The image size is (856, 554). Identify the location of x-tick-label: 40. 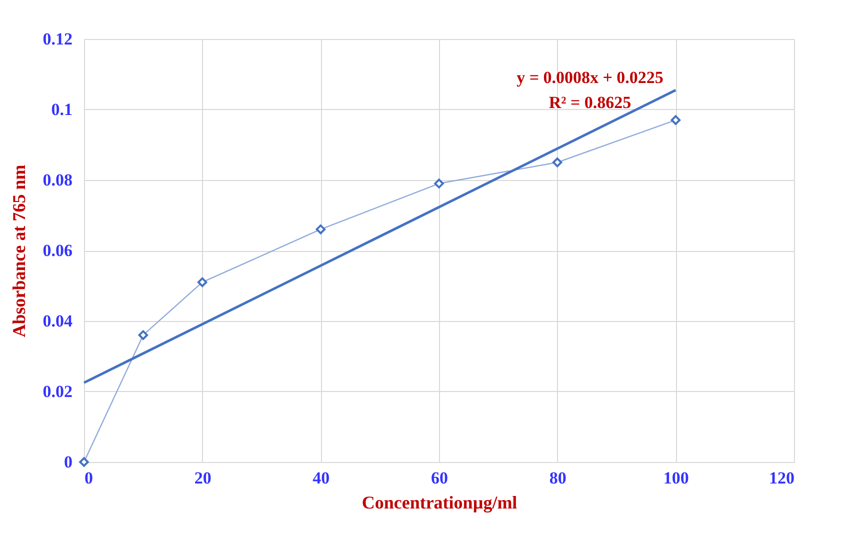
(321, 478).